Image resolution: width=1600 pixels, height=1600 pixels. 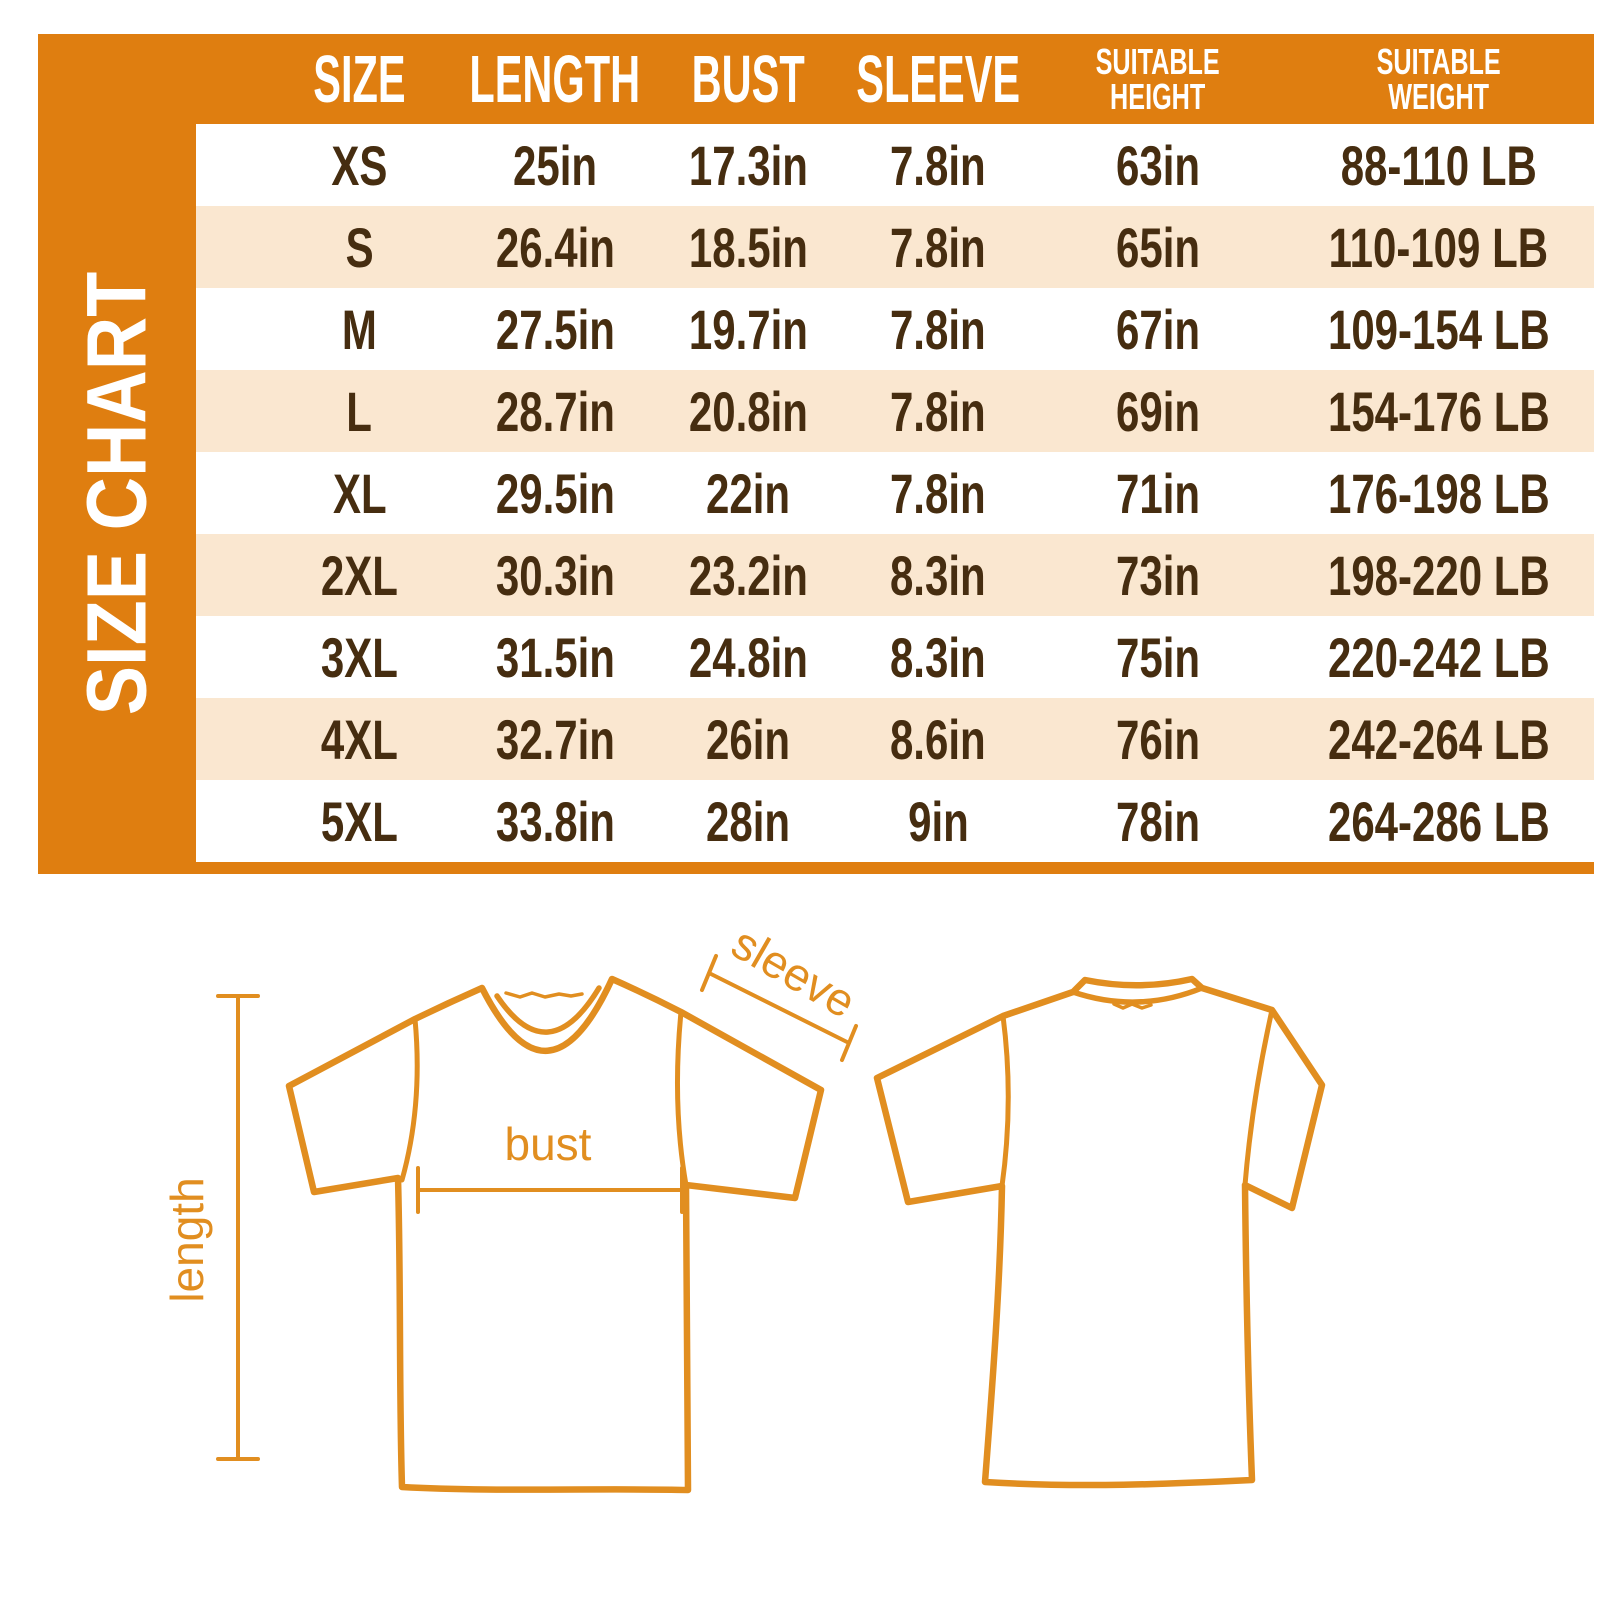 I want to click on table-row: L 28.7in 20.8in 7.8in 69in 154-176 LB, so click(x=895, y=411).